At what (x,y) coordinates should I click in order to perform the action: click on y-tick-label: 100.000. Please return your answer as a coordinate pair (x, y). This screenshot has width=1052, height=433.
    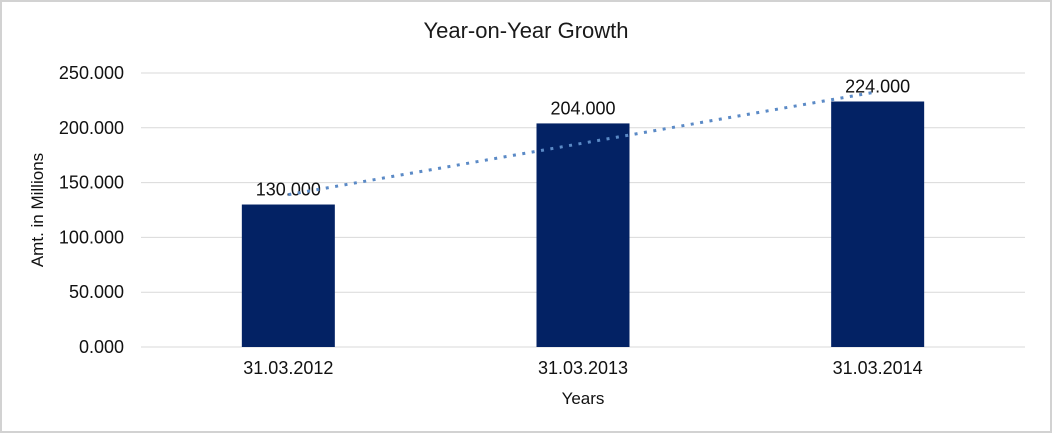
    Looking at the image, I should click on (91, 237).